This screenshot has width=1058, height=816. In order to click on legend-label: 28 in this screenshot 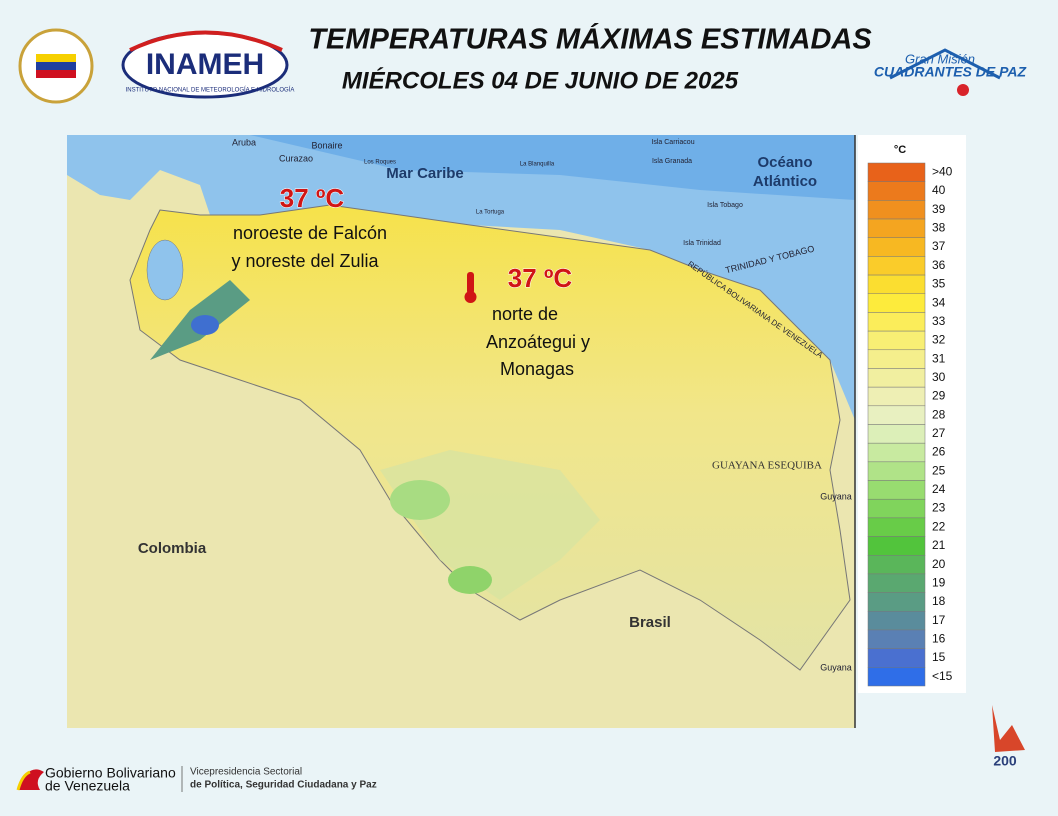, I will do `click(939, 414)`.